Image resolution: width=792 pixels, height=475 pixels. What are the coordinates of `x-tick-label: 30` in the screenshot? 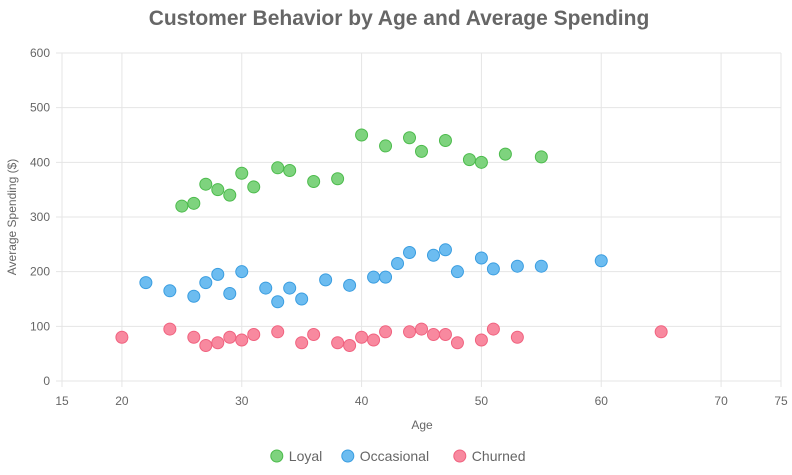 It's located at (242, 401).